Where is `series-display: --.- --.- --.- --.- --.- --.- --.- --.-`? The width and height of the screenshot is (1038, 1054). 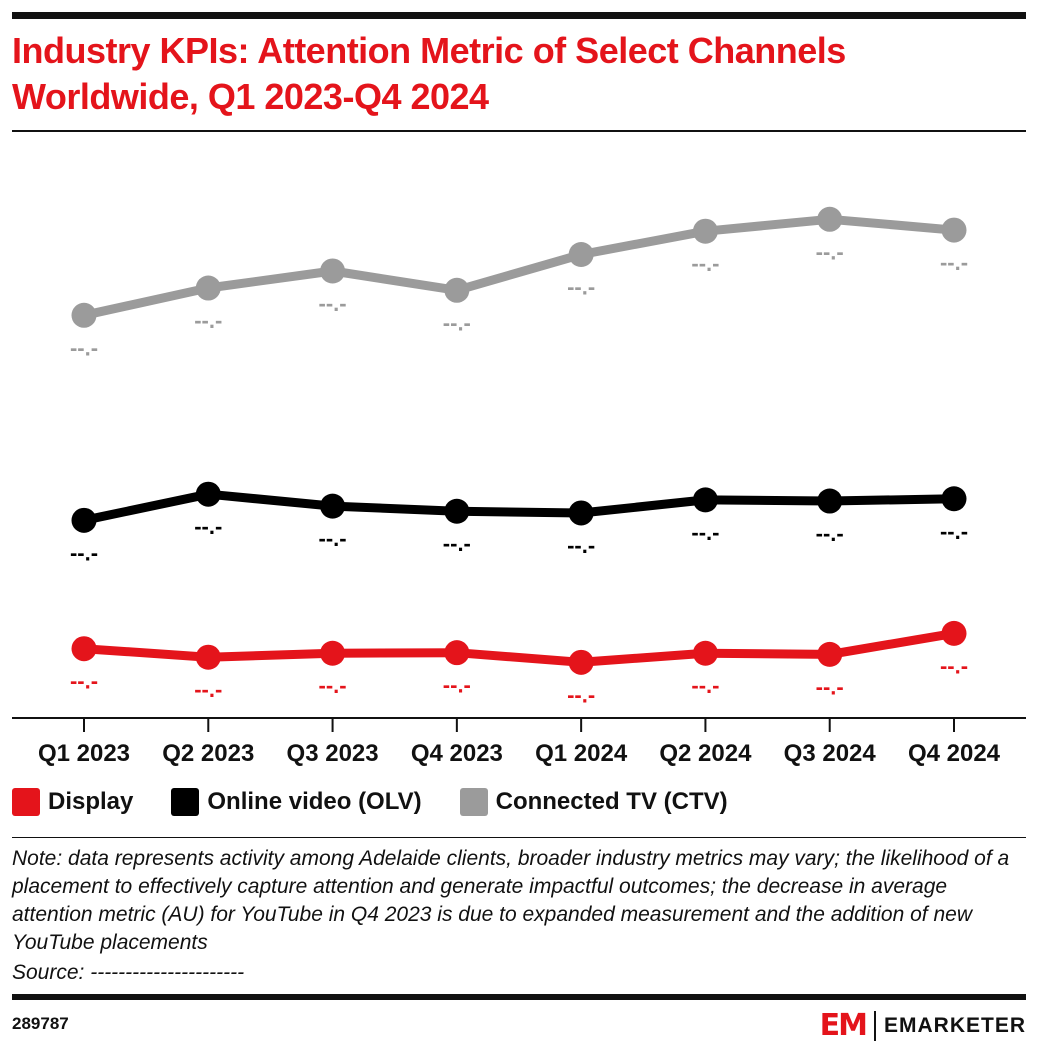 series-display: --.- --.- --.- --.- --.- --.- --.- --.- is located at coordinates (519, 663).